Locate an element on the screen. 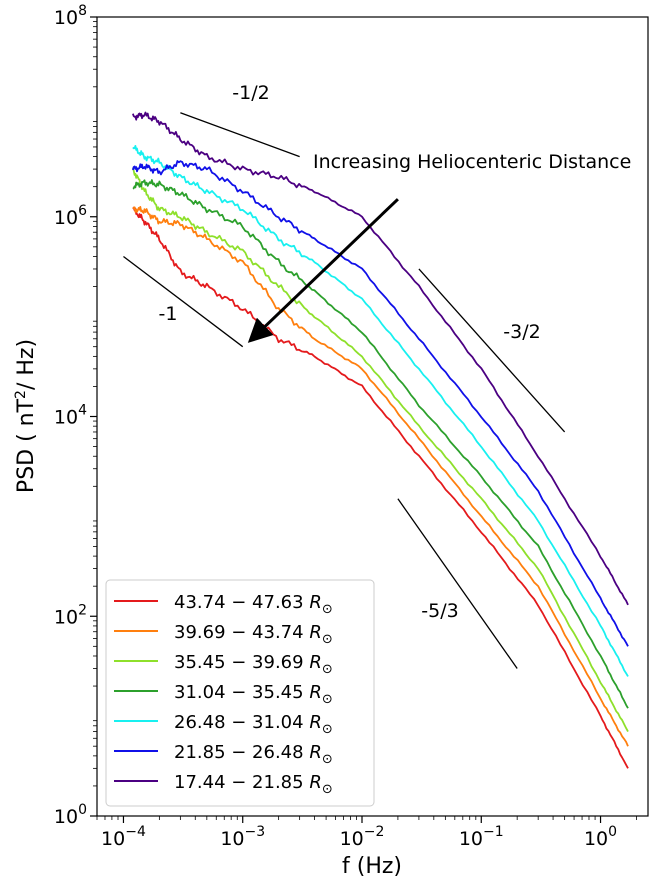 The image size is (649, 880). x-tick-label: 10⁻⁴ is located at coordinates (123, 837).